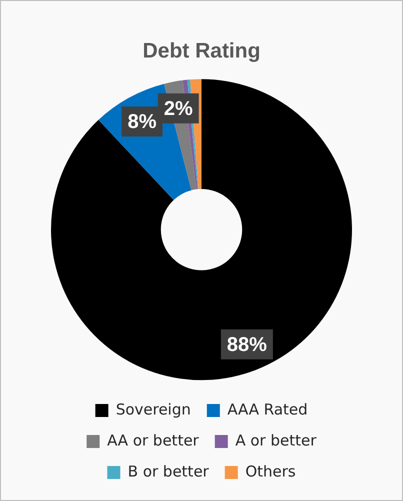 This screenshot has height=501, width=403. What do you see at coordinates (201, 50) in the screenshot?
I see `chart-title: Debt Rating` at bounding box center [201, 50].